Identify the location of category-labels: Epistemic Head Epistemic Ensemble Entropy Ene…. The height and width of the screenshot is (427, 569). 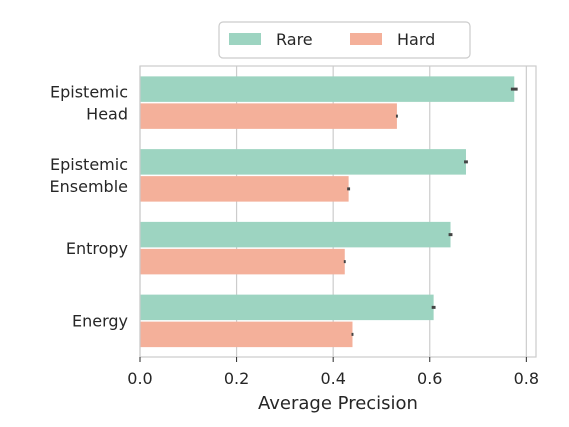
(89, 206).